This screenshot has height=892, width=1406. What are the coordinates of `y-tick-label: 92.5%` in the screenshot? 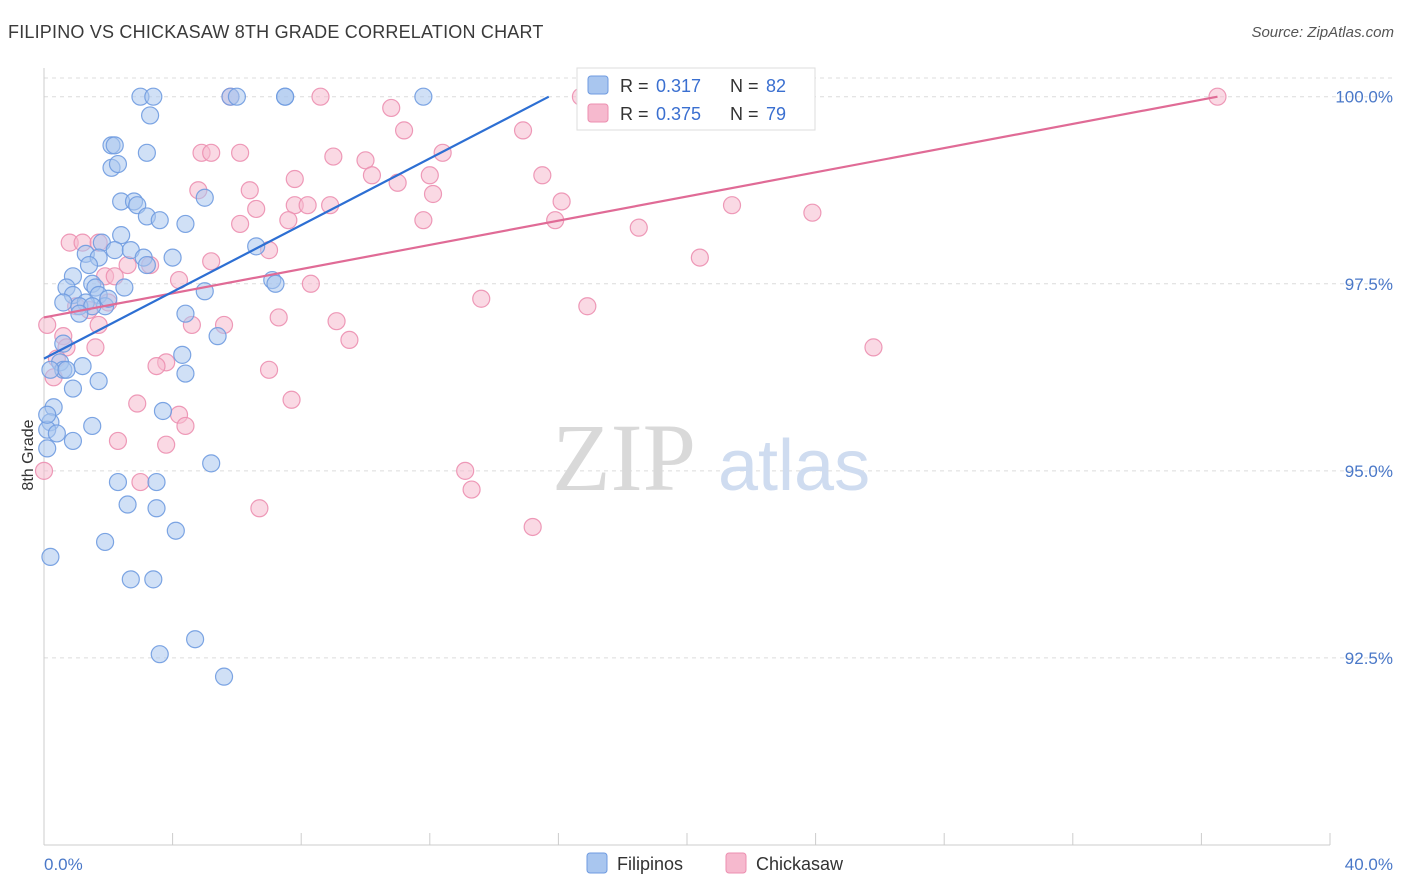 It's located at (1369, 658).